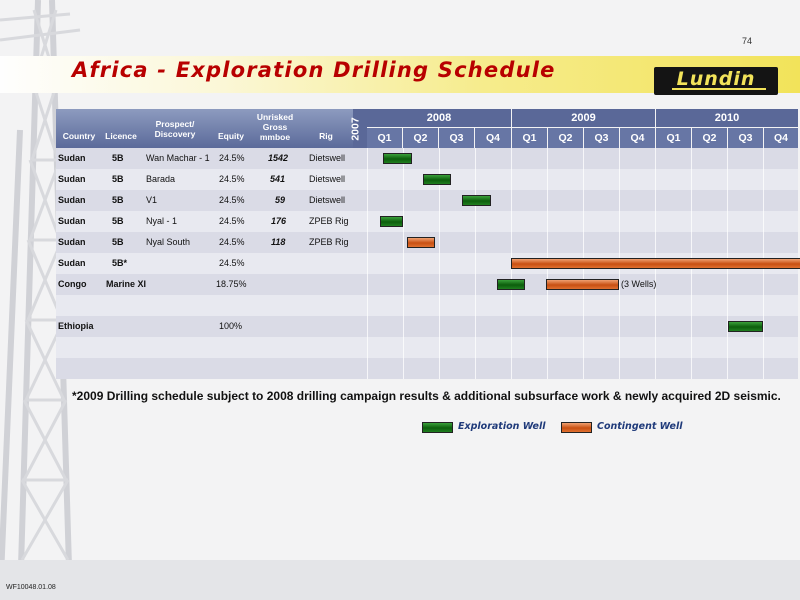 The height and width of the screenshot is (600, 800). I want to click on row-licence: Marine XI, so click(126, 284).